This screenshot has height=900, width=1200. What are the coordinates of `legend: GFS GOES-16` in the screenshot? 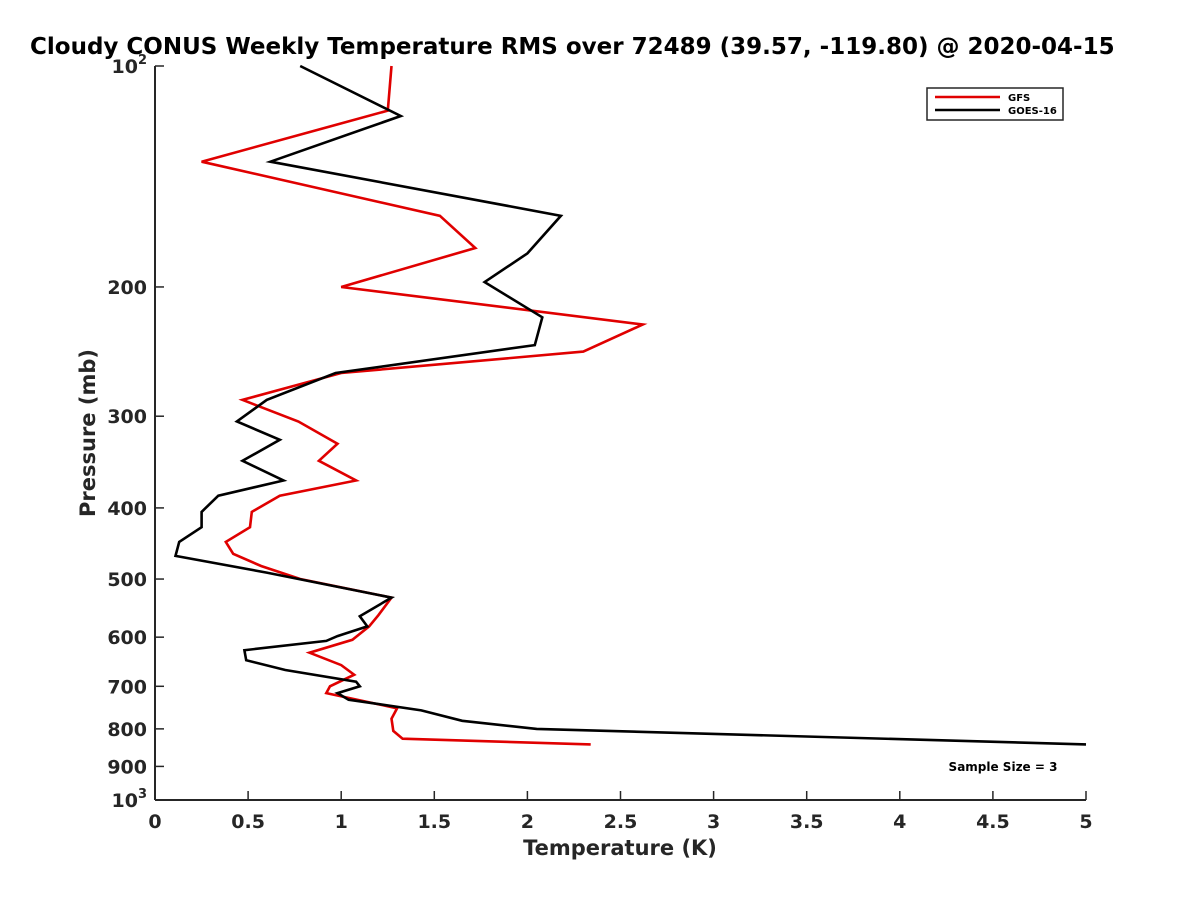 It's located at (995, 104).